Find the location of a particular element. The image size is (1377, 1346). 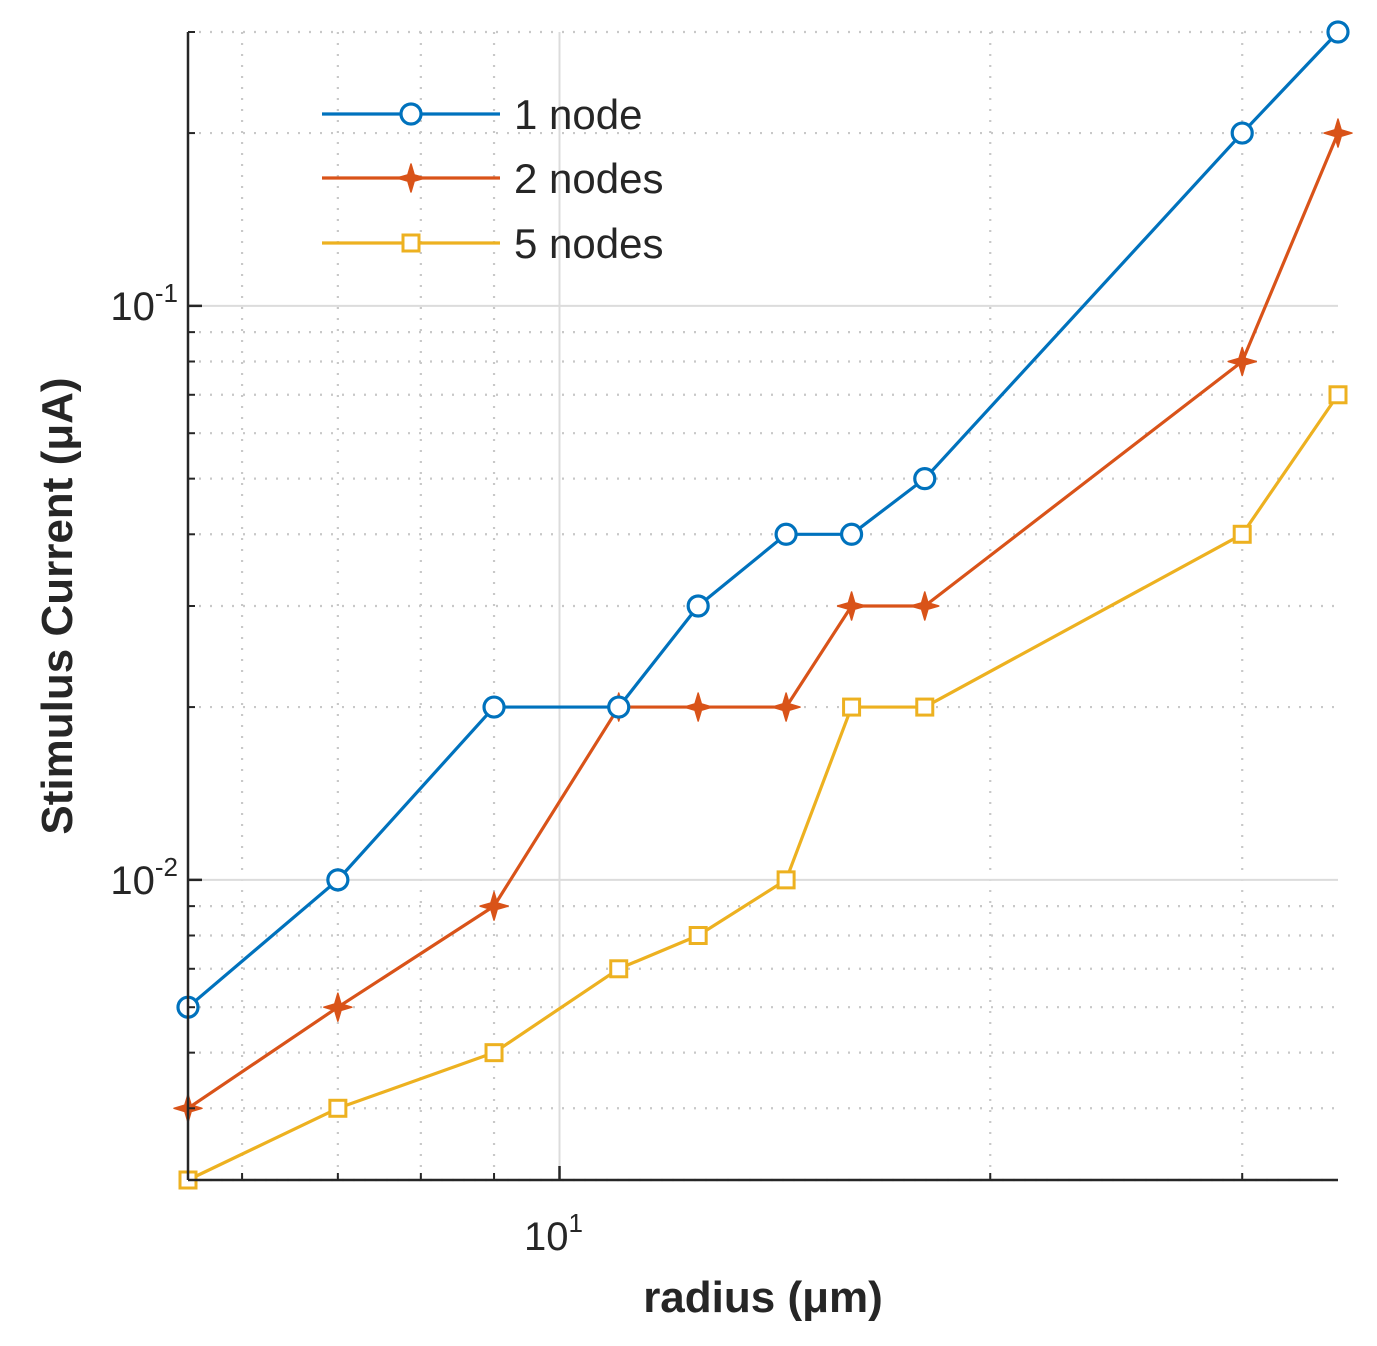

x-tick-label: 101 is located at coordinates (553, 1233).